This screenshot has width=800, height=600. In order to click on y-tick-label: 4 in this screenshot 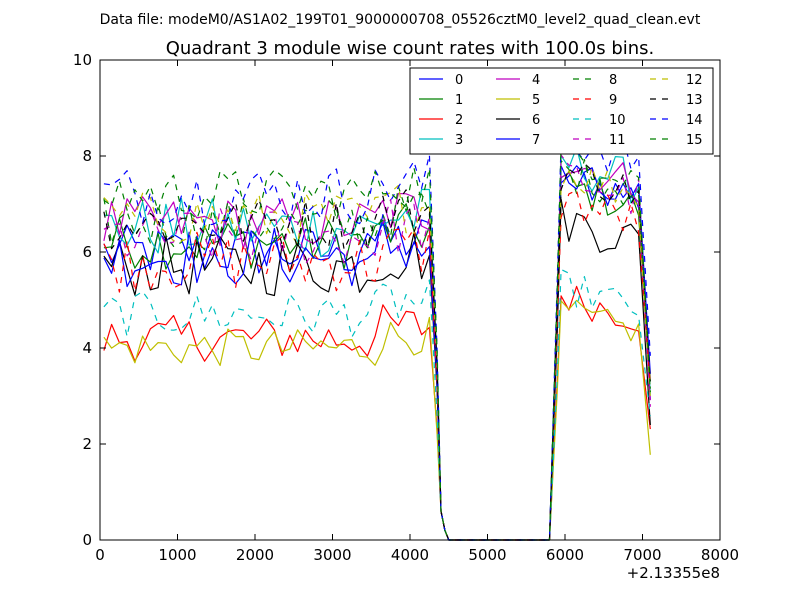, I will do `click(87, 348)`.